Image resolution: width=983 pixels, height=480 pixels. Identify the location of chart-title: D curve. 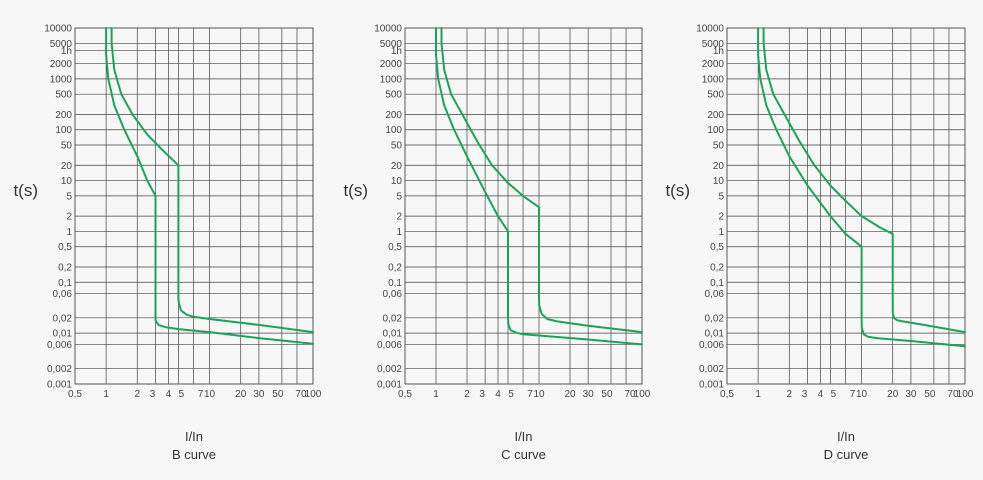
(846, 454).